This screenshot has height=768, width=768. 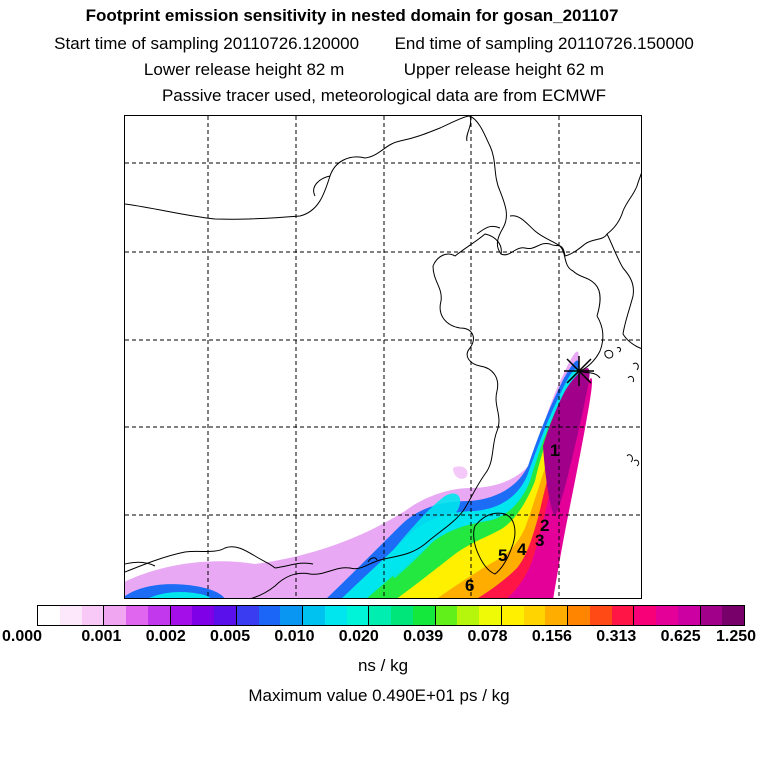 I want to click on colorbar-tick-label: 0.000, so click(x=22, y=636).